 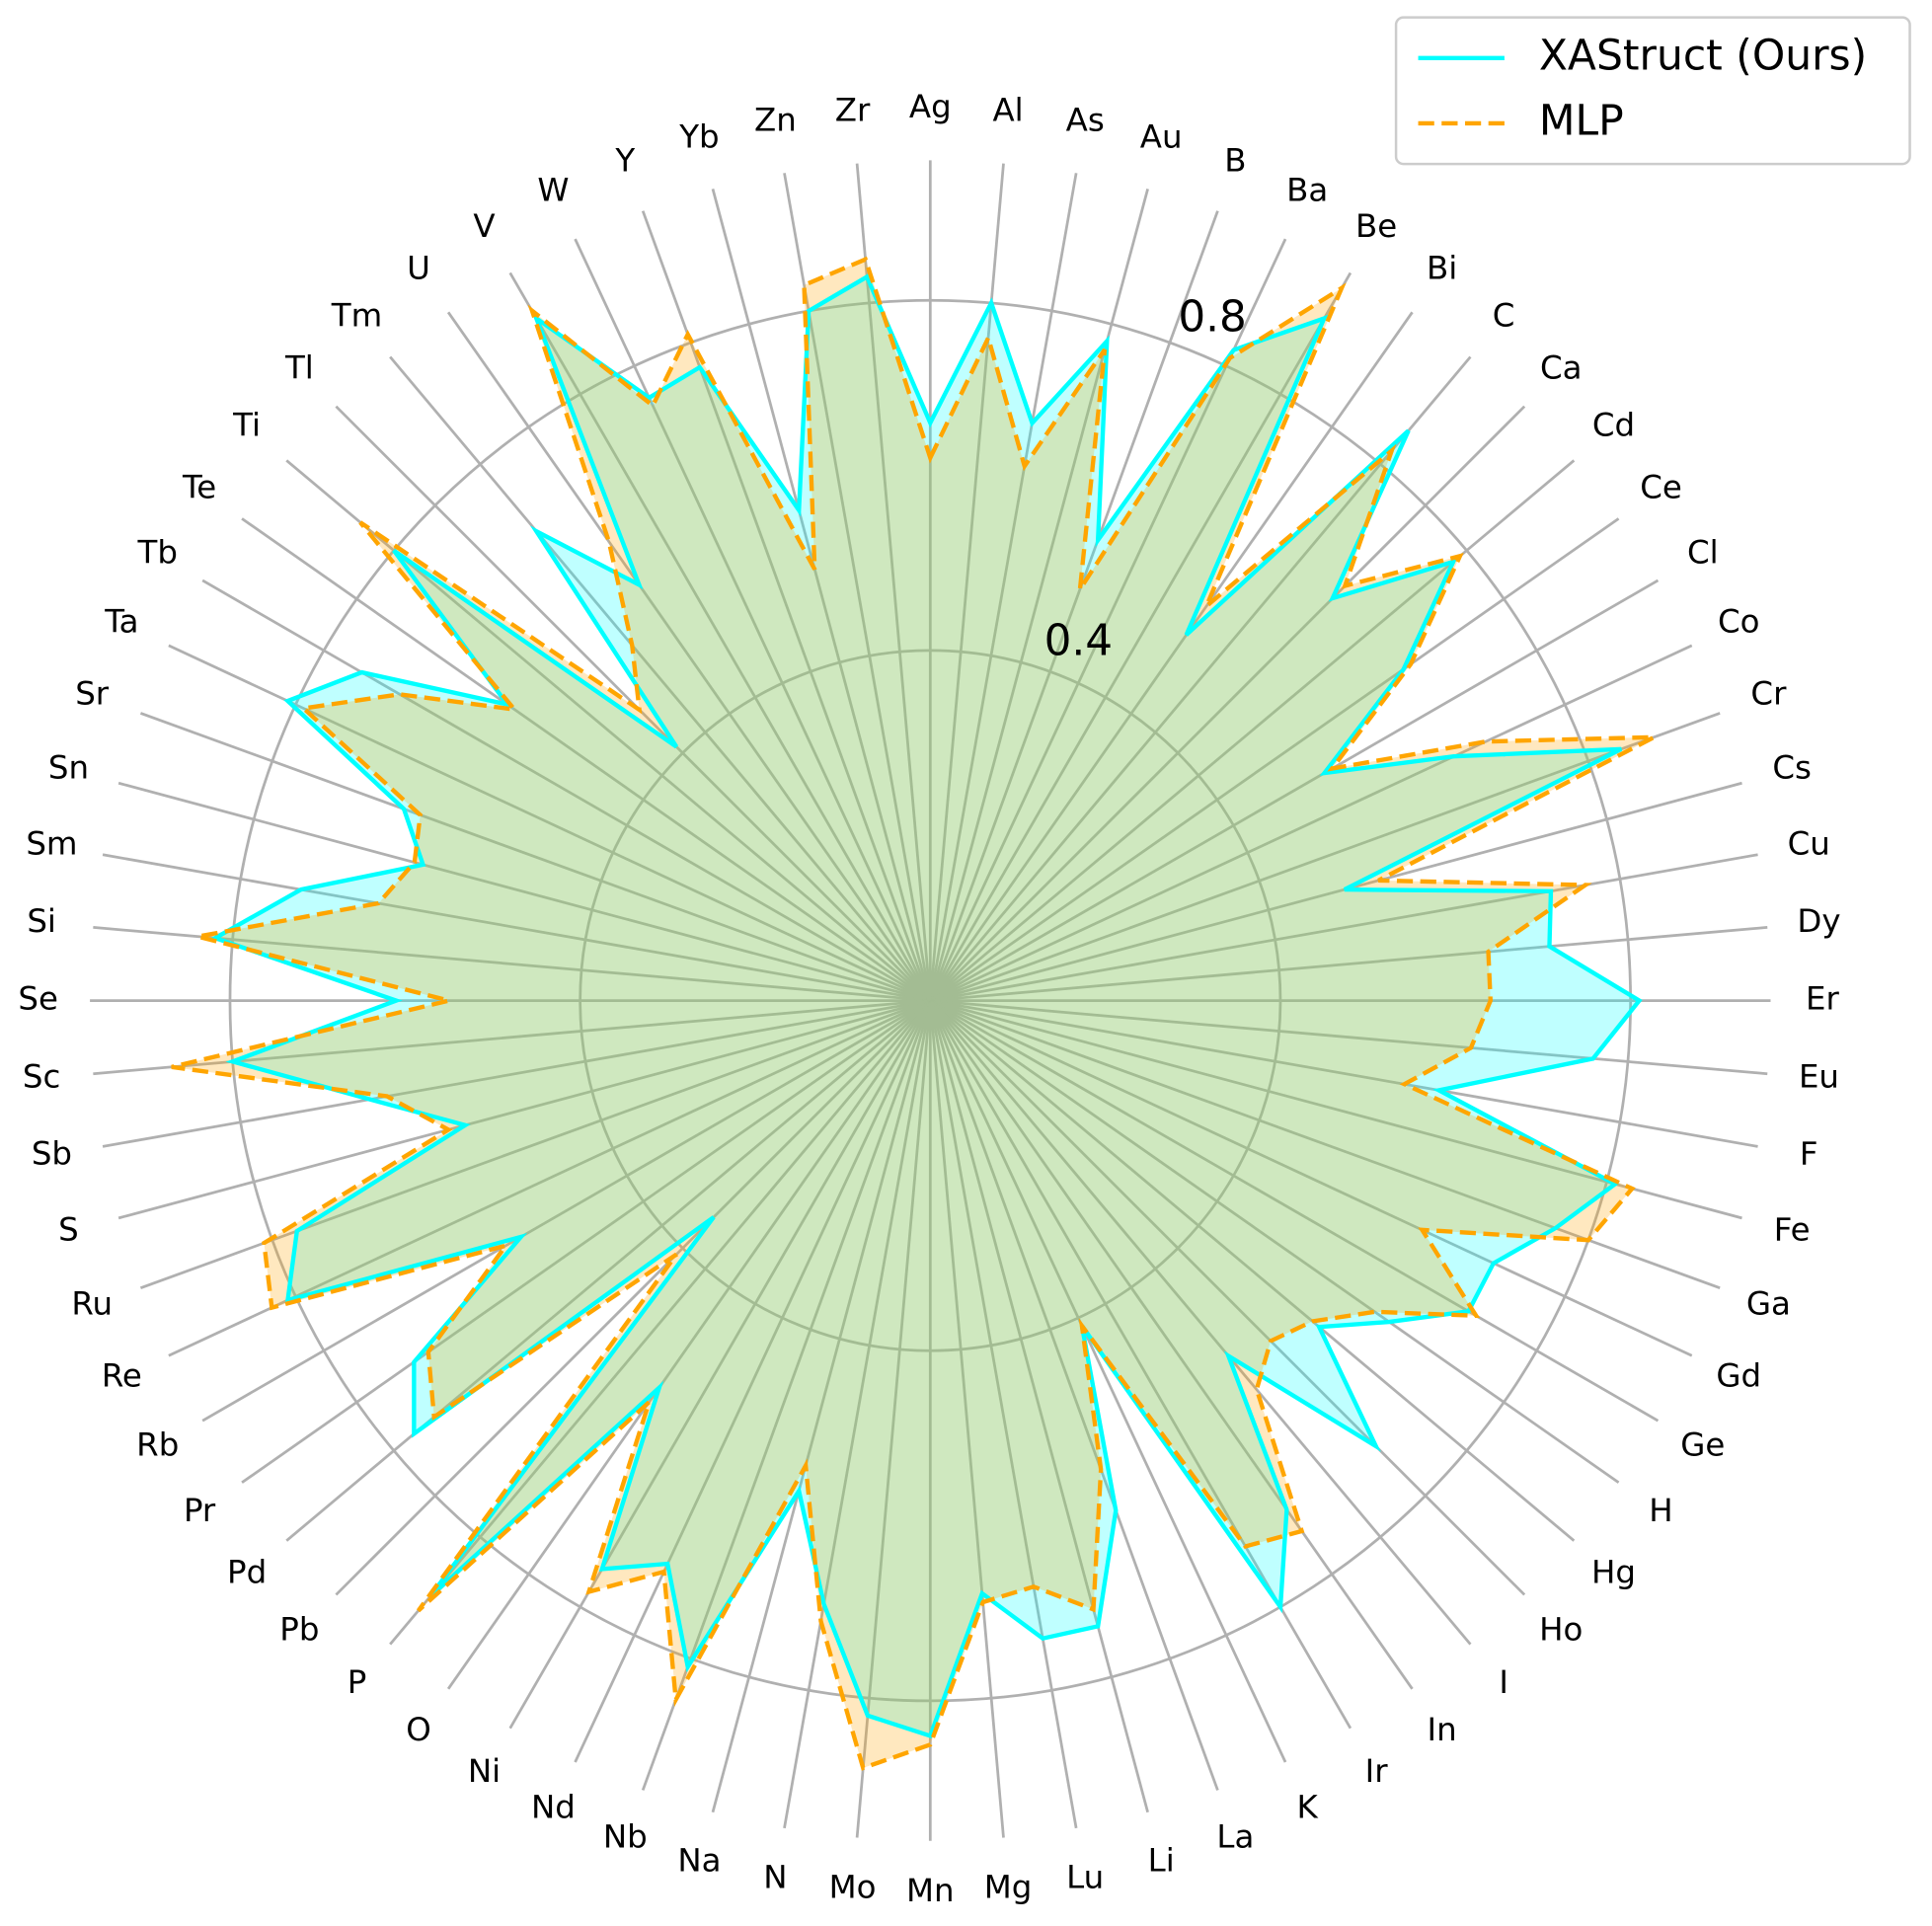 I want to click on category-label: Fe, so click(x=1792, y=1229).